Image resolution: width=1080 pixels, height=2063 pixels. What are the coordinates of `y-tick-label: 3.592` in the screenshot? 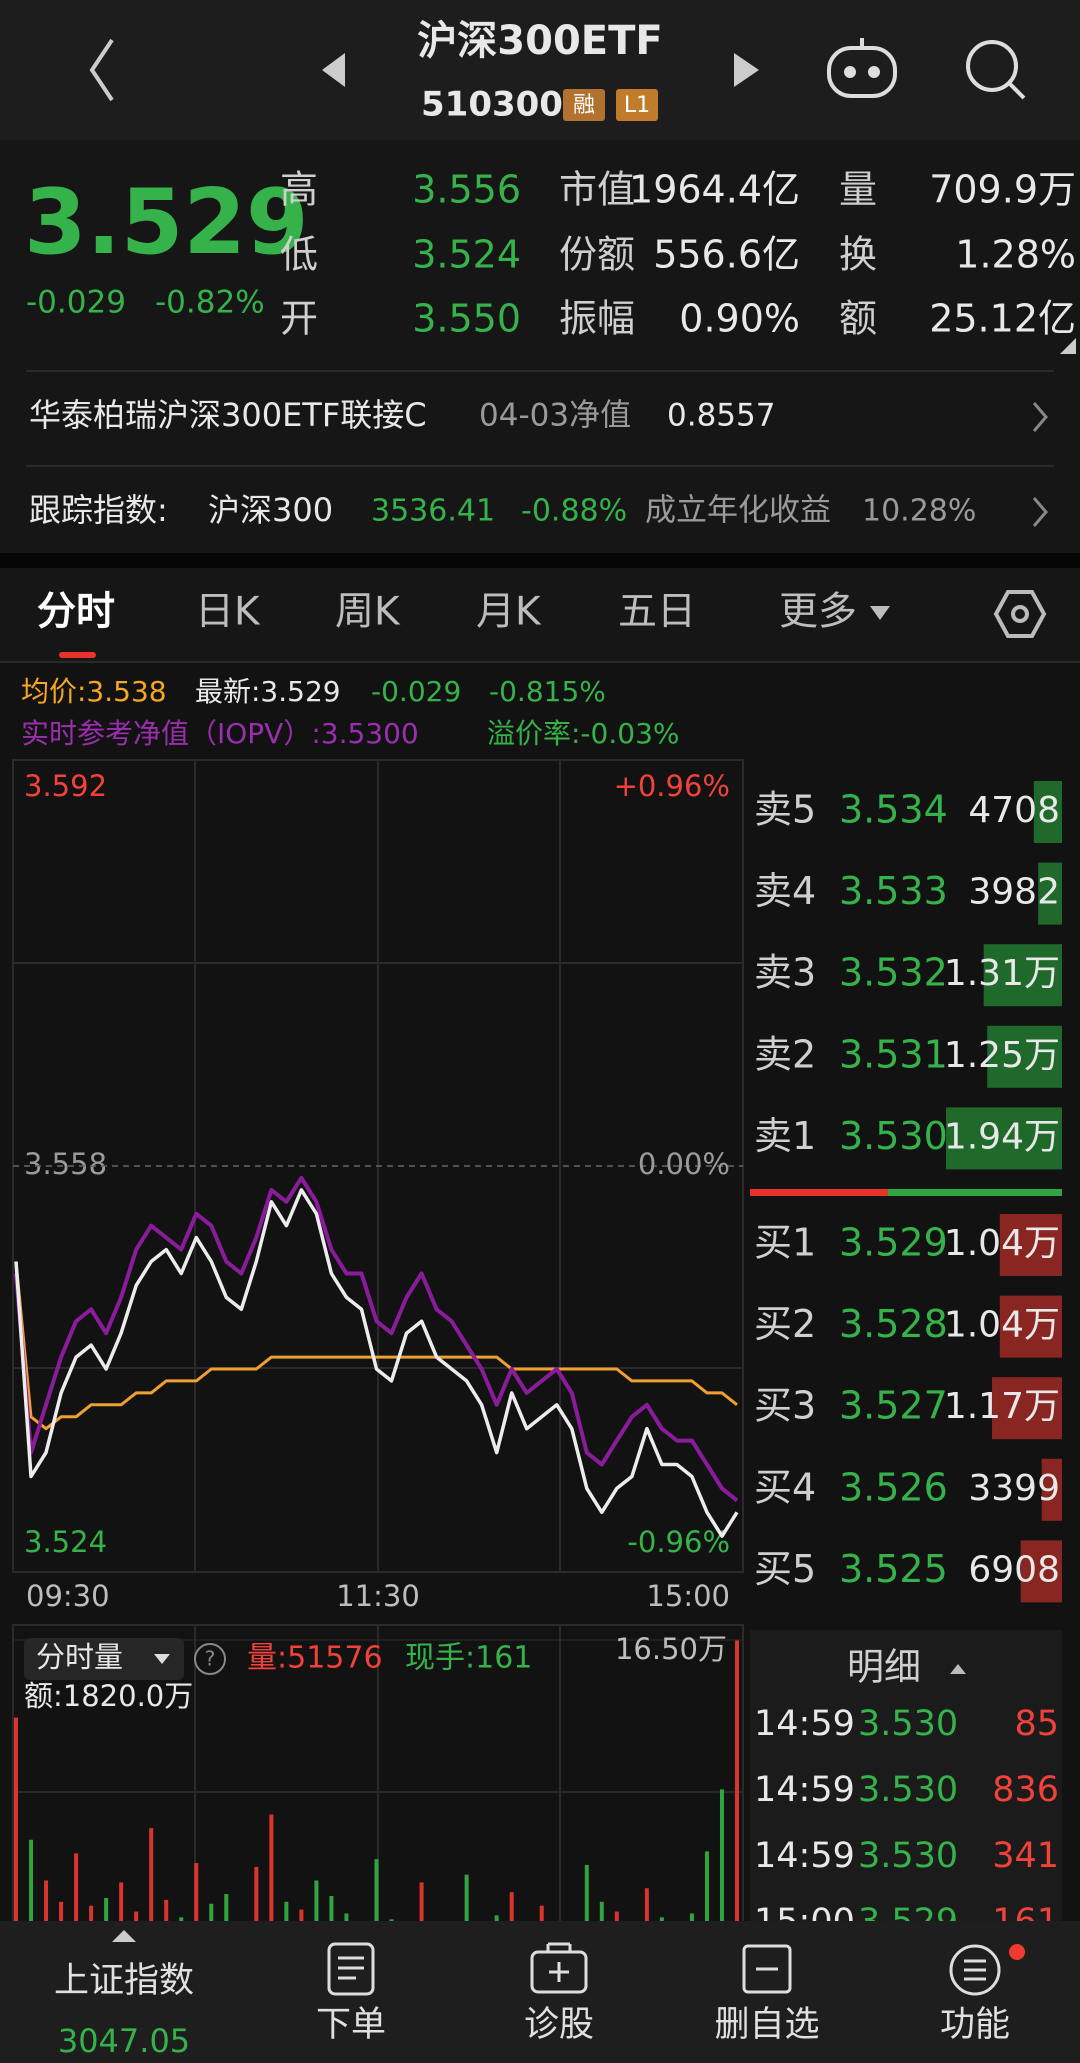 It's located at (65, 786).